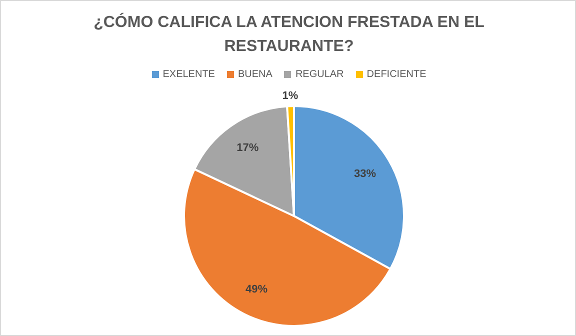 The image size is (576, 336). Describe the element at coordinates (290, 96) in the screenshot. I see `data-label: 1%` at that location.